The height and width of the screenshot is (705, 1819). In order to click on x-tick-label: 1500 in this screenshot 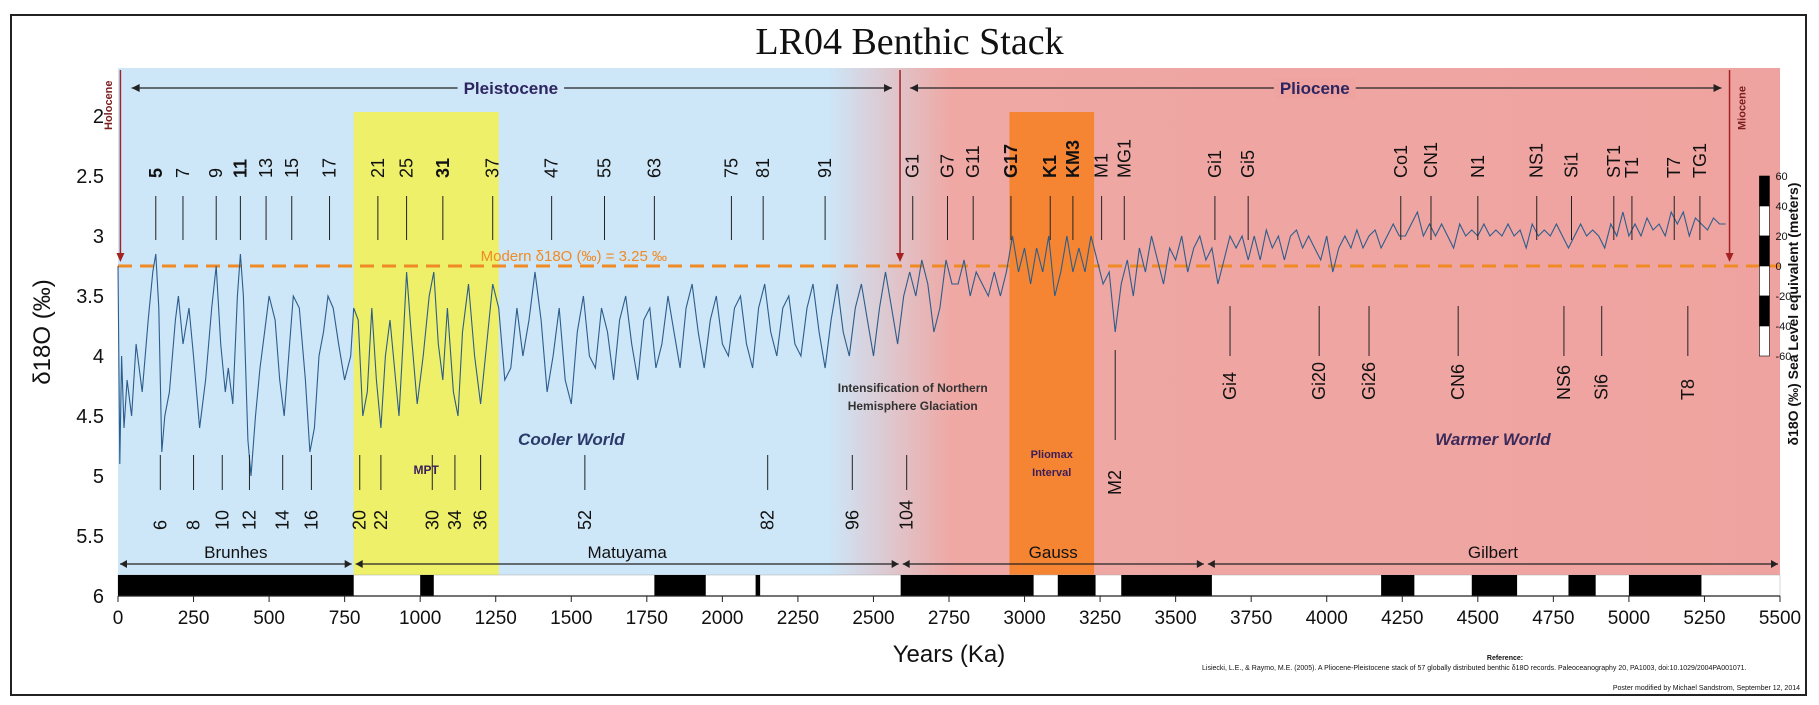, I will do `click(571, 618)`.